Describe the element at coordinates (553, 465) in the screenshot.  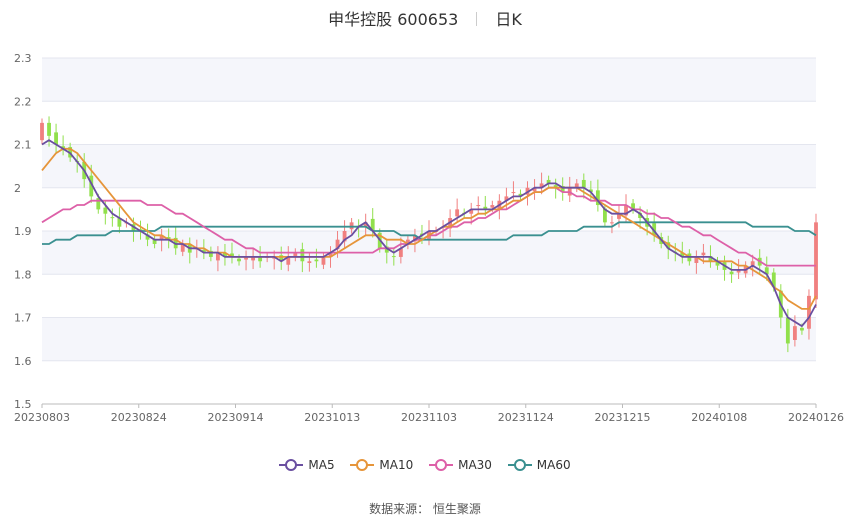
I see `legend-label: MA60` at that location.